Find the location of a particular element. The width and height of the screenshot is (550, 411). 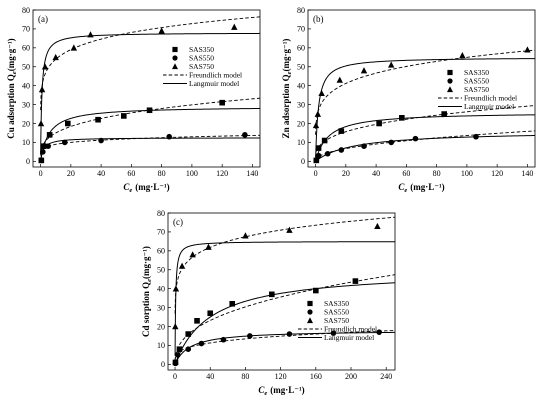

panel-label: (b) is located at coordinates (318, 19).